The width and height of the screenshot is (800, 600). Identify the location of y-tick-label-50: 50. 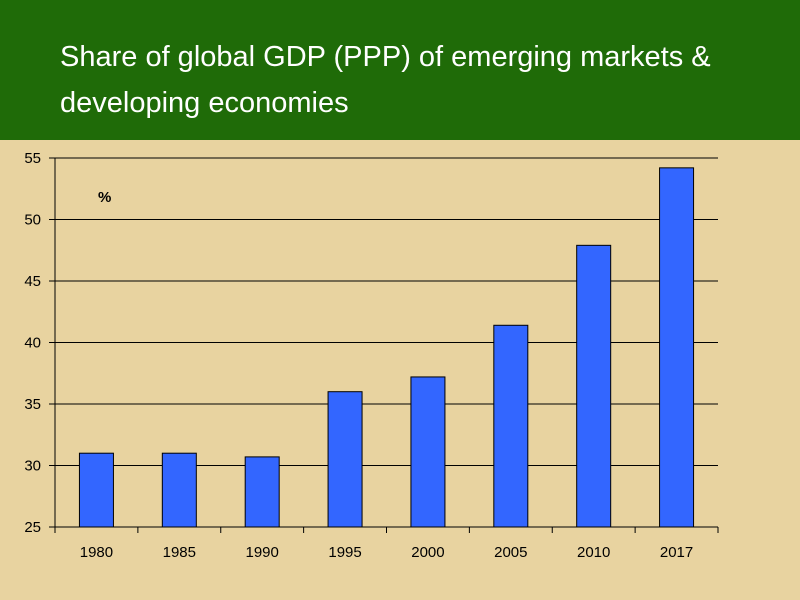
(32, 220).